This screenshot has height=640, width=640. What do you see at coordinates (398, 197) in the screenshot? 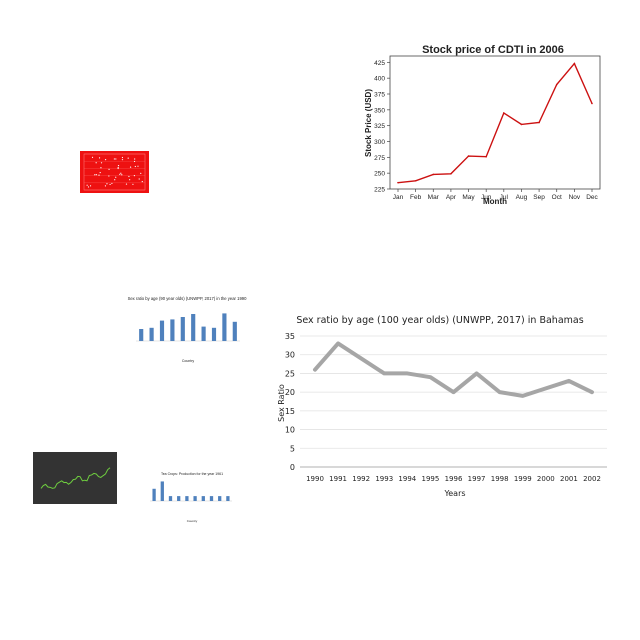
I see `x-tick-label: Jan` at bounding box center [398, 197].